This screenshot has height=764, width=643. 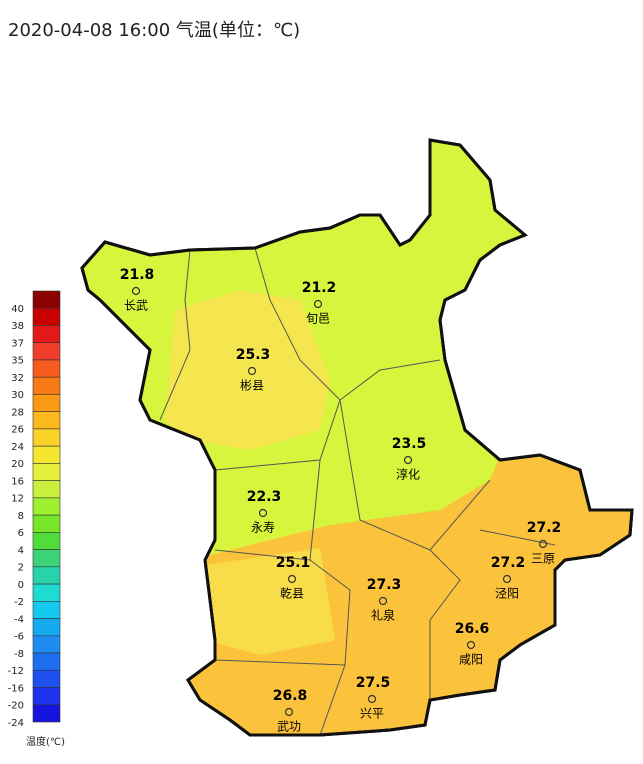 I want to click on legend-tick: 0, so click(x=21, y=585).